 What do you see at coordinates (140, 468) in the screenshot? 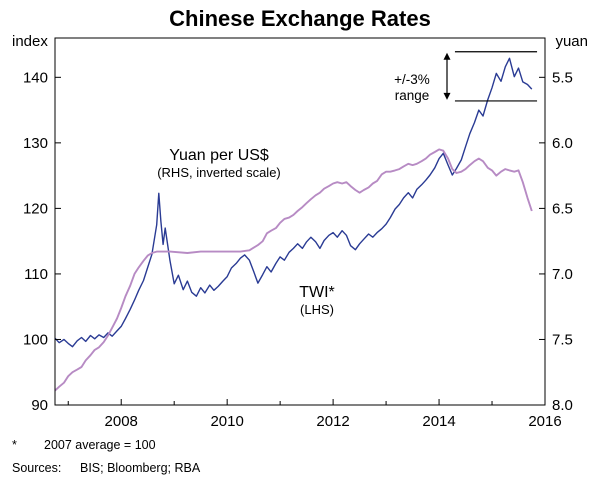
I see `sources-text: BIS; Bloomberg; RBA` at bounding box center [140, 468].